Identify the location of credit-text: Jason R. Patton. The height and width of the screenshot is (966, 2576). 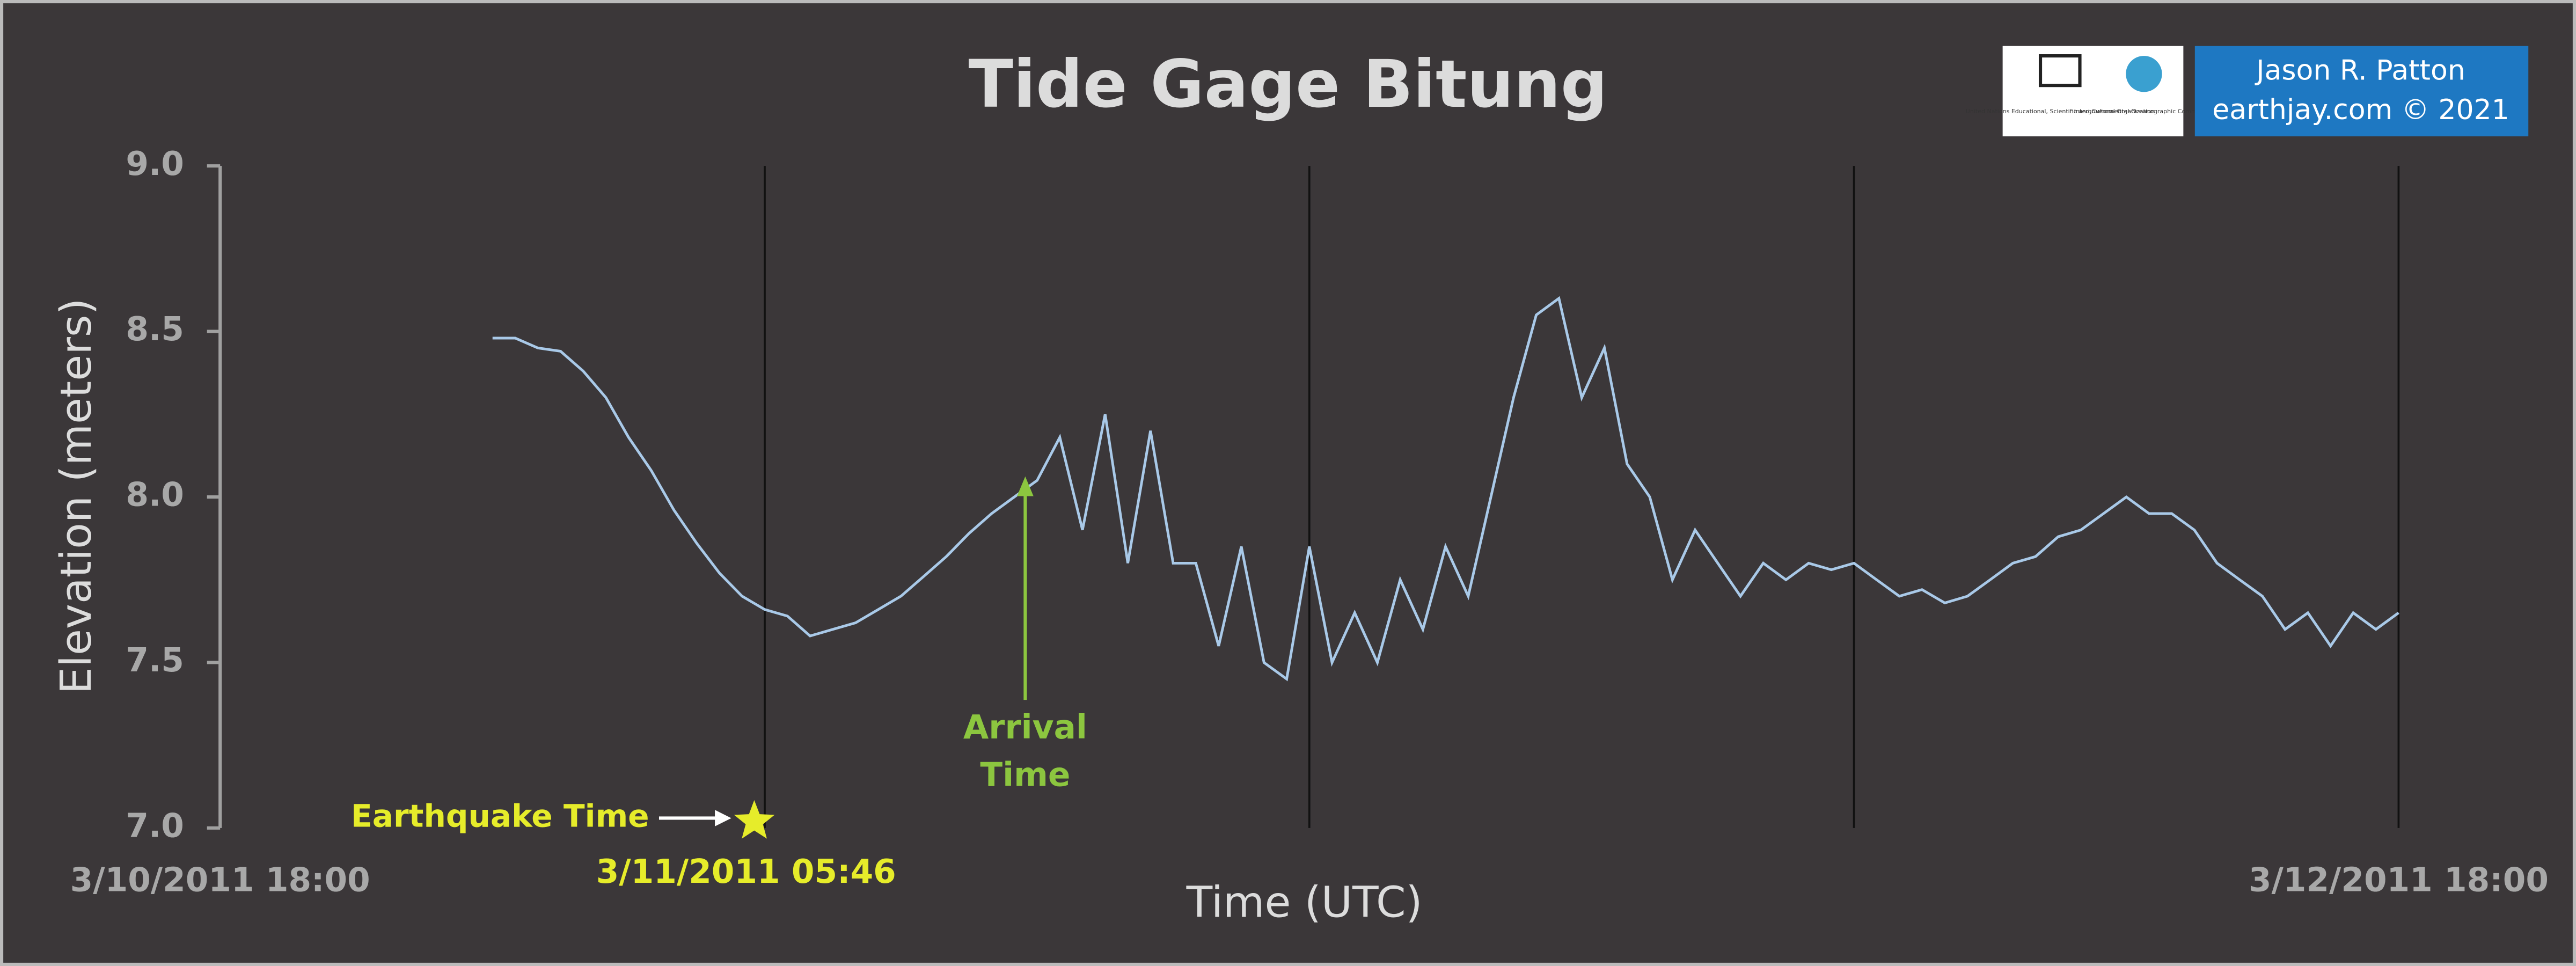
(2360, 71).